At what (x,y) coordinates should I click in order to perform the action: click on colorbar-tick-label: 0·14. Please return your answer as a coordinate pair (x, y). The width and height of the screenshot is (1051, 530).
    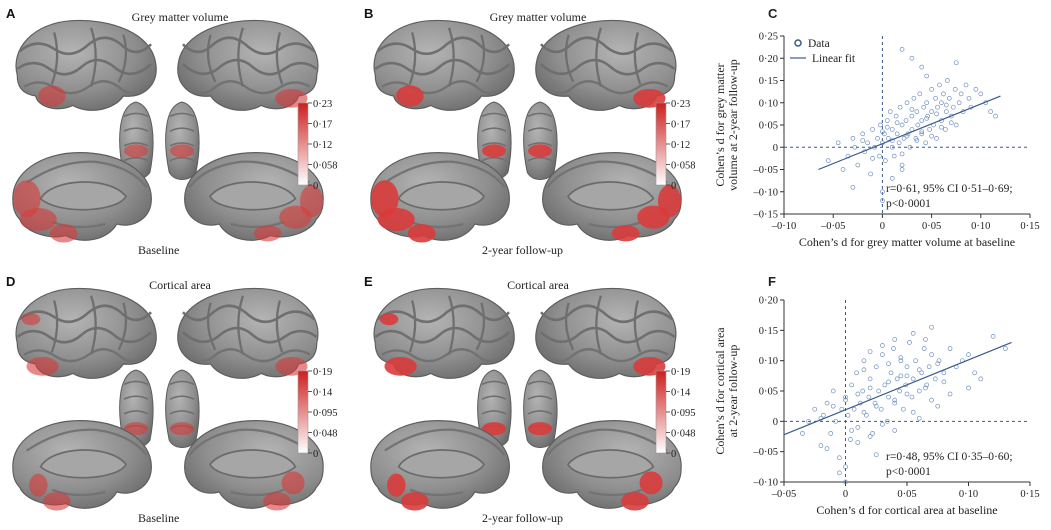
    Looking at the image, I should click on (323, 393).